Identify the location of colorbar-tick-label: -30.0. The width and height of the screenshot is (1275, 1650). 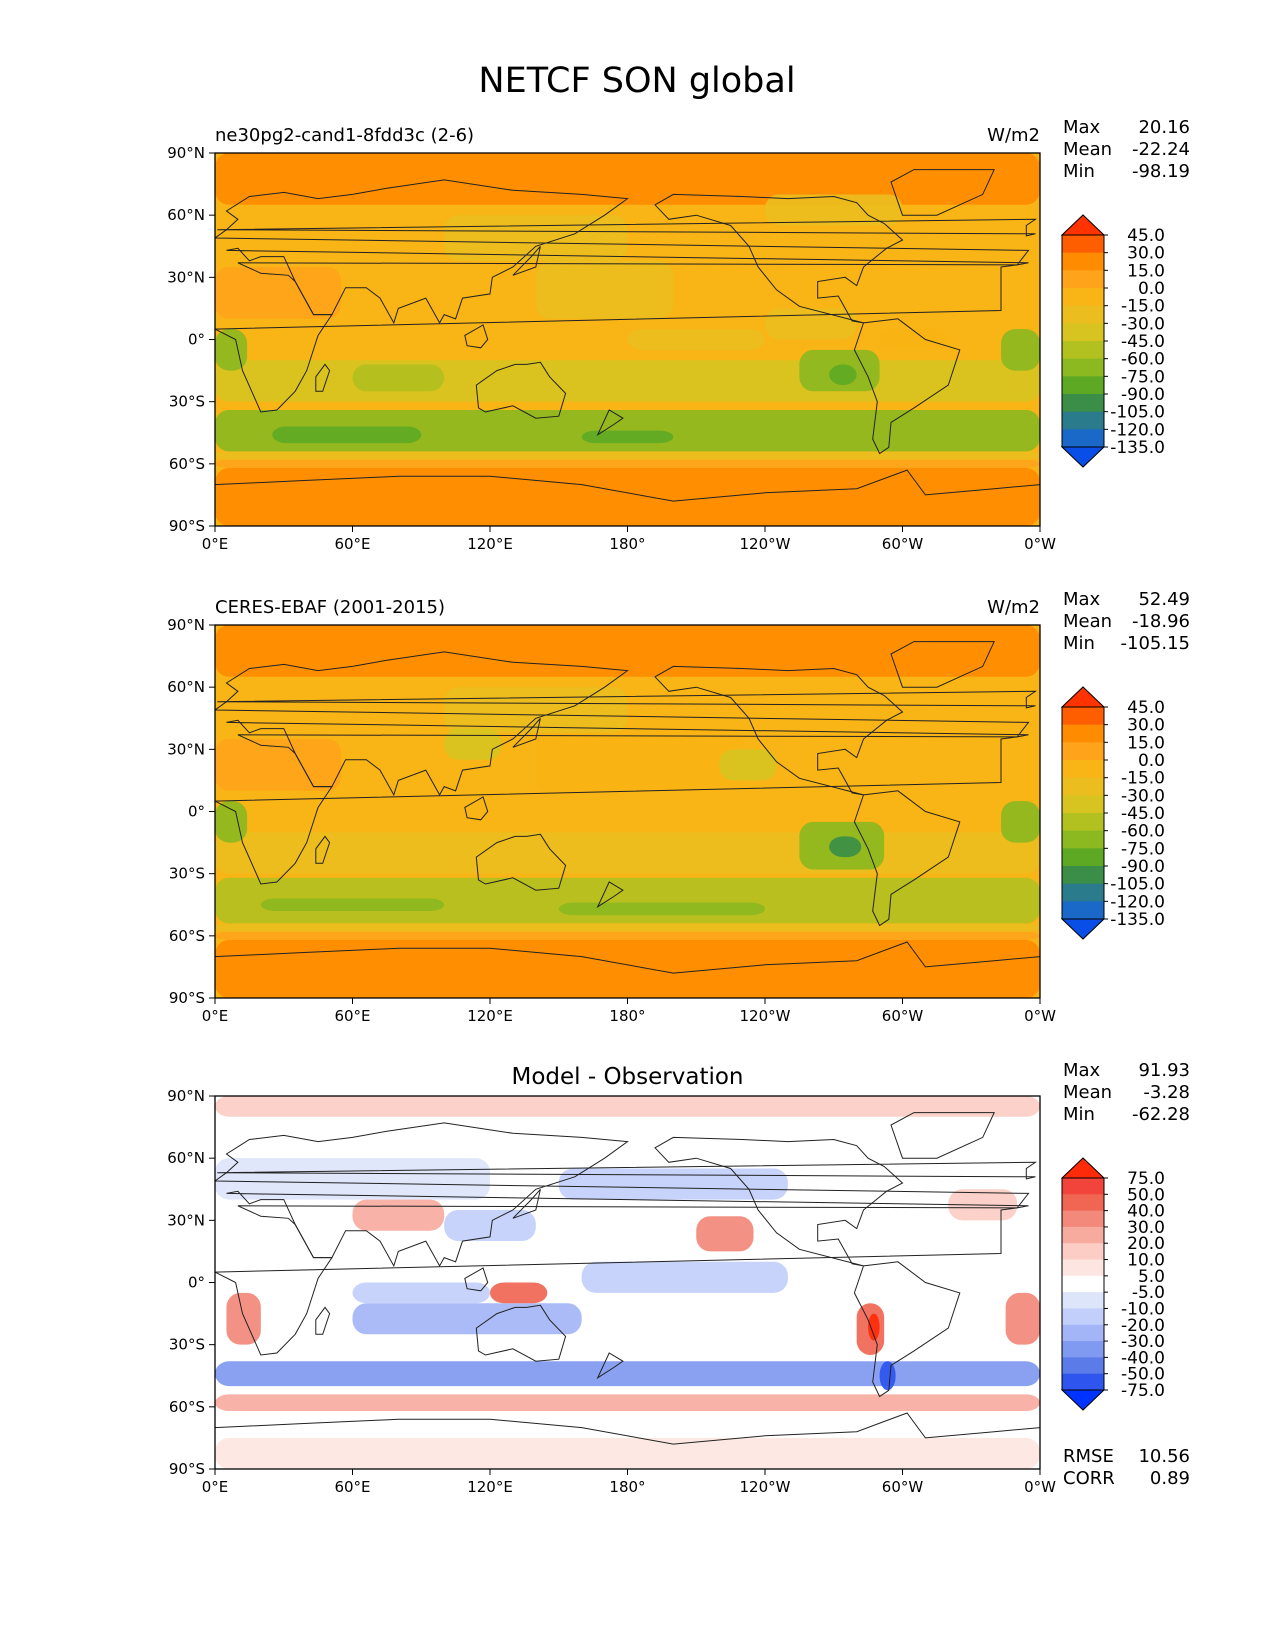
(1143, 796).